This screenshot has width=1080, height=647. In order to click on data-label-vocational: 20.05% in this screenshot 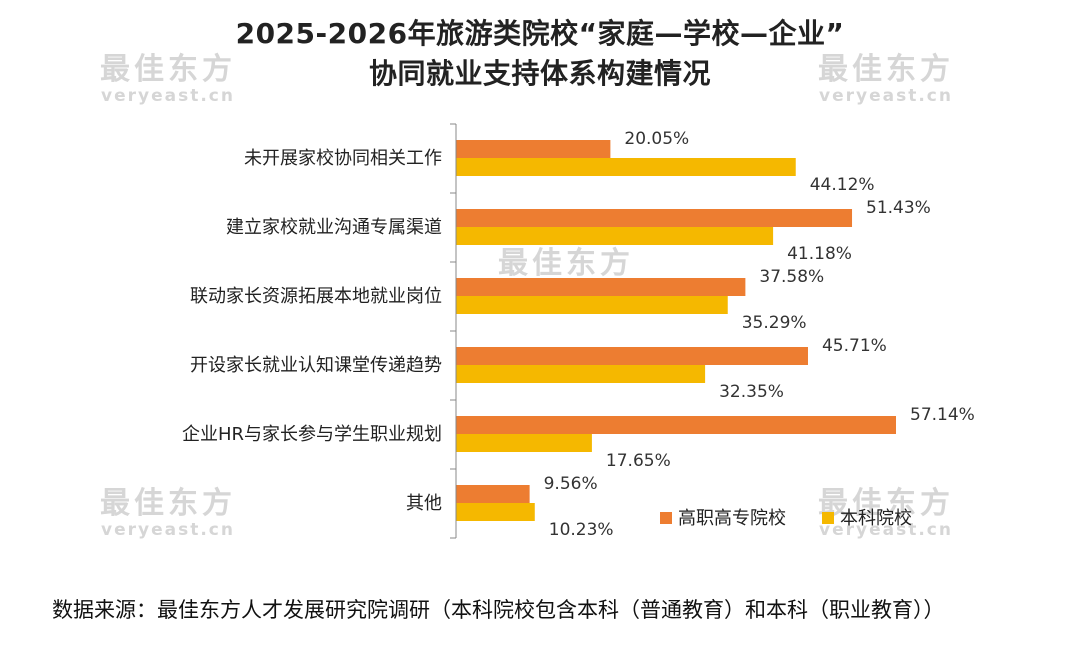, I will do `click(656, 139)`.